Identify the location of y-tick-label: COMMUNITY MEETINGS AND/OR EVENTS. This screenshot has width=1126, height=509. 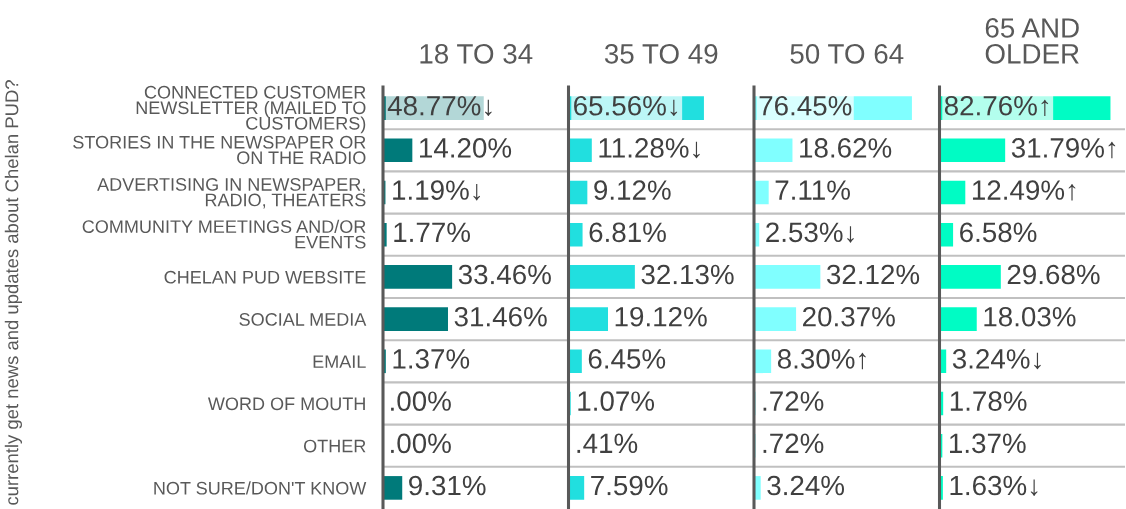
(224, 234).